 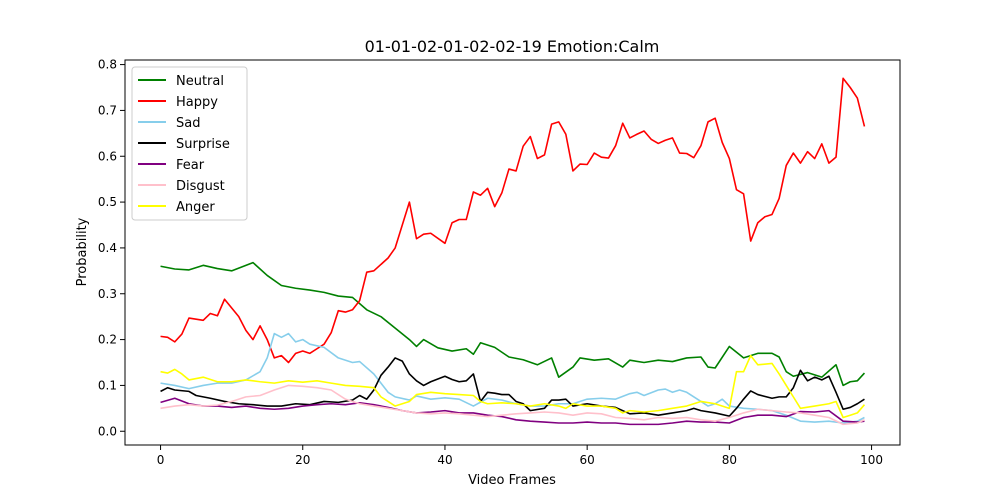 I want to click on series-line-surprise, so click(x=512, y=387).